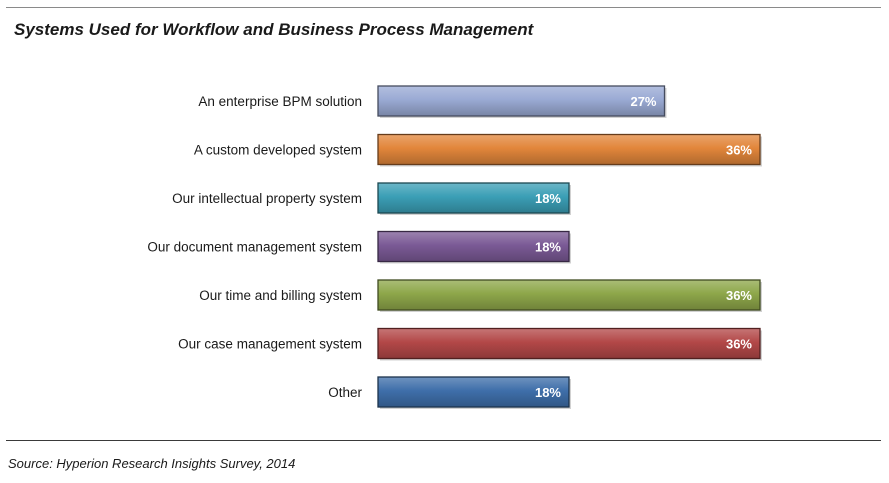 The width and height of the screenshot is (889, 483). I want to click on top-divider, so click(443, 7).